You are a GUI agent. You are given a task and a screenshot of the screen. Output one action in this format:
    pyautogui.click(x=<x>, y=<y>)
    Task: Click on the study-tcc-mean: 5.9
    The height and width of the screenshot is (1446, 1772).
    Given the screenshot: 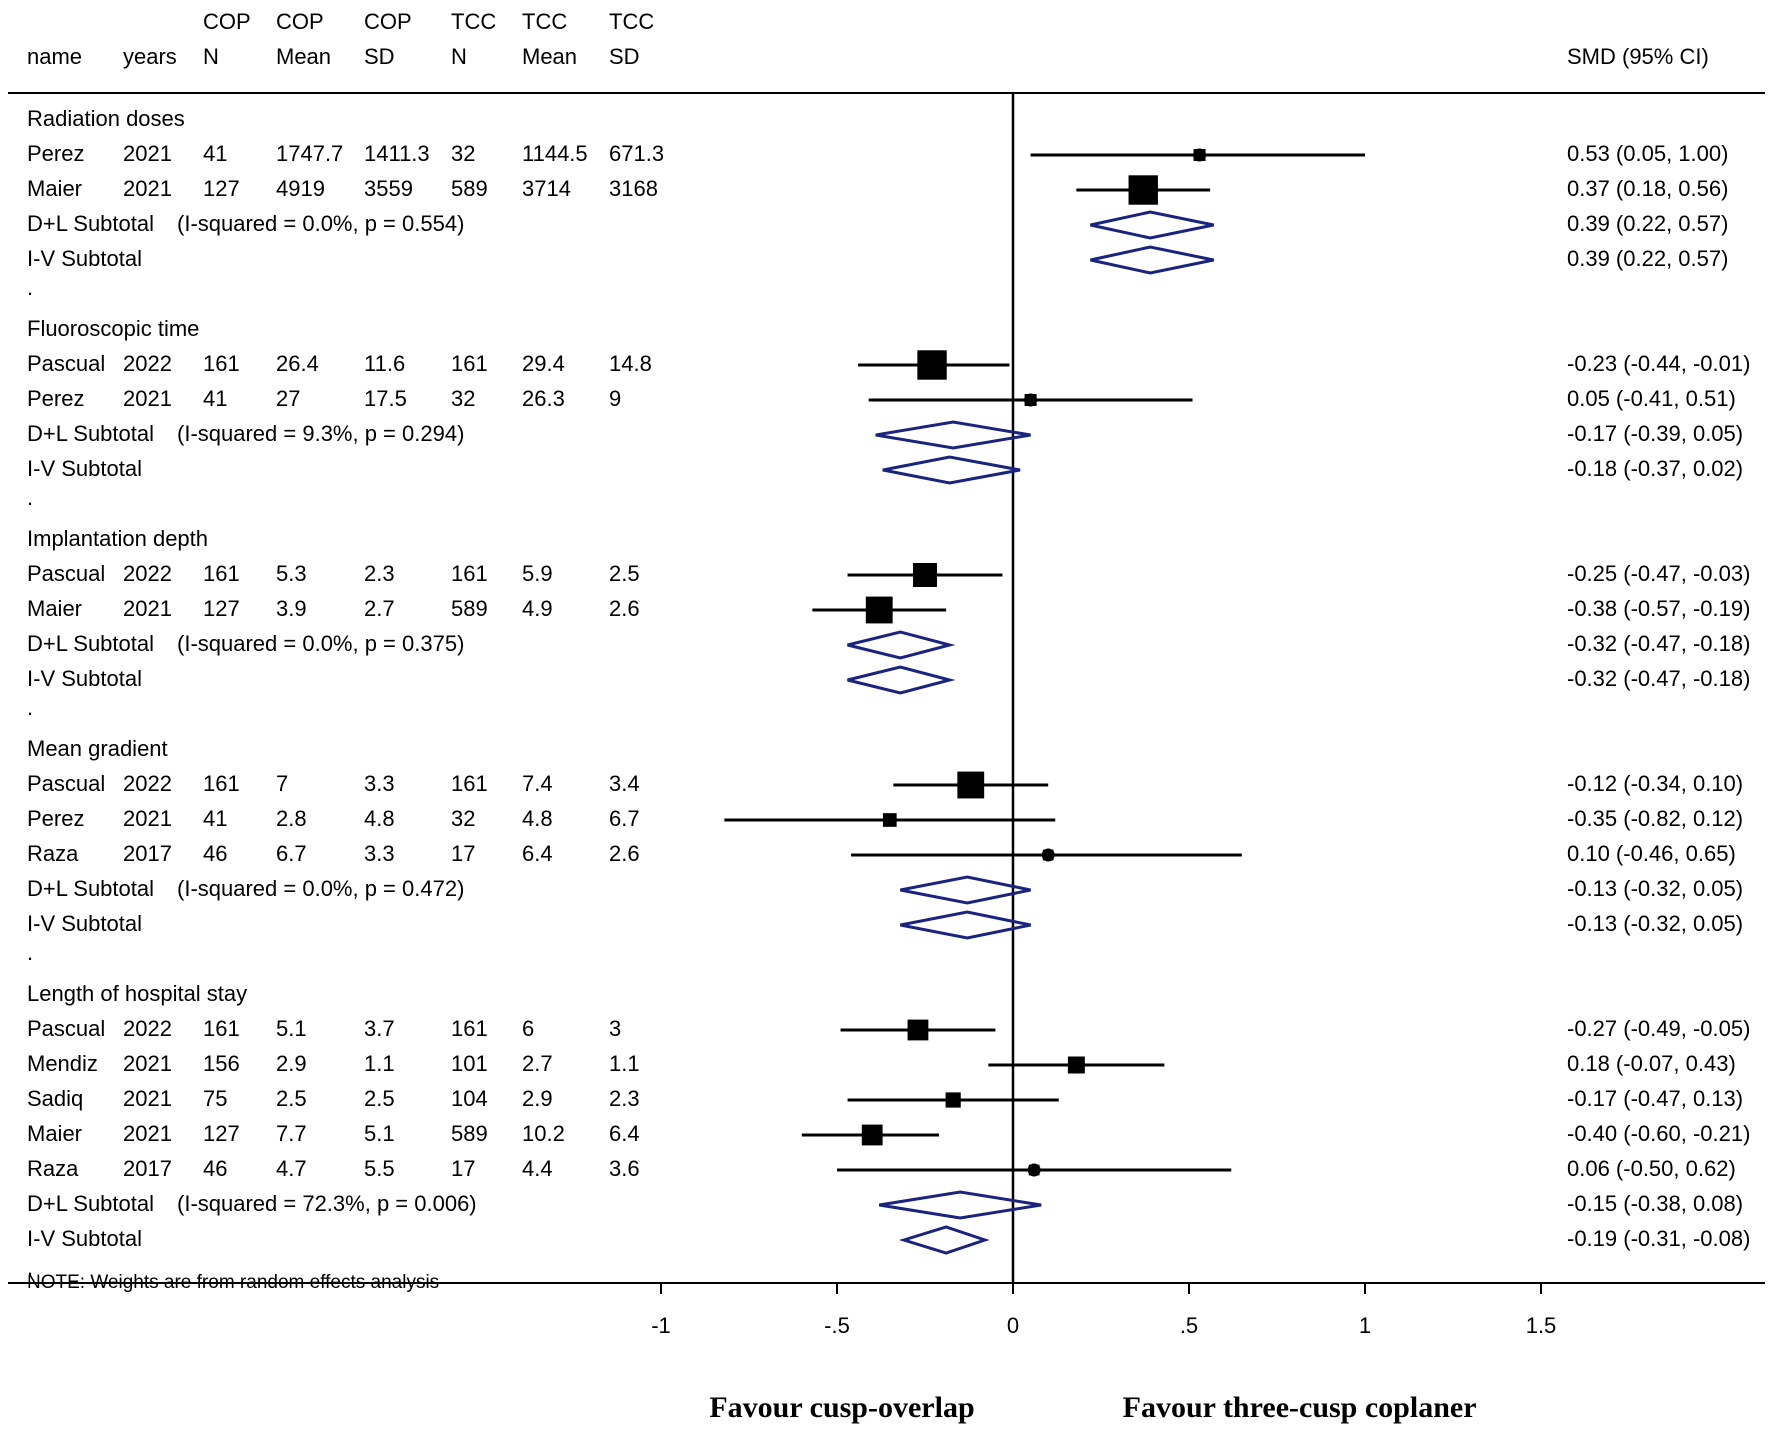 What is the action you would take?
    pyautogui.click(x=537, y=573)
    